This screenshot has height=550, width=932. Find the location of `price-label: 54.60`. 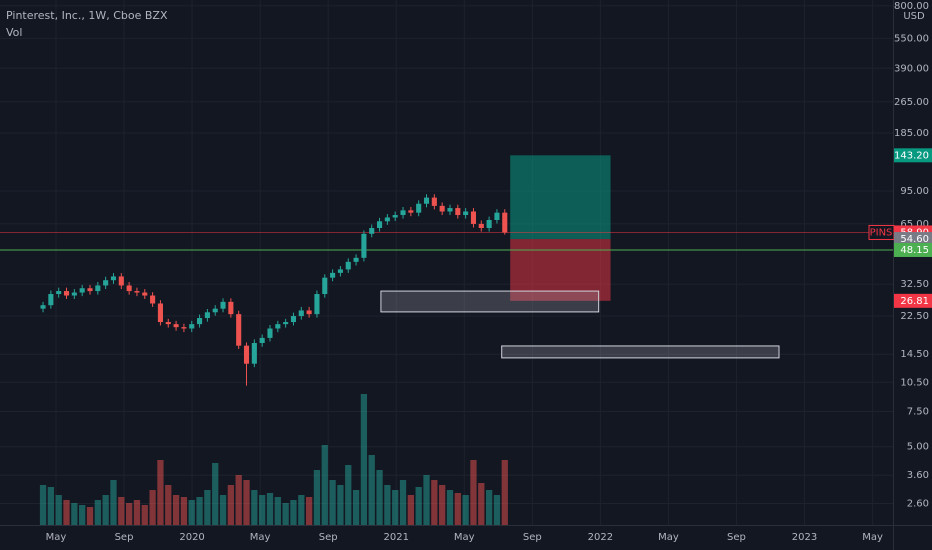

price-label: 54.60 is located at coordinates (914, 239).